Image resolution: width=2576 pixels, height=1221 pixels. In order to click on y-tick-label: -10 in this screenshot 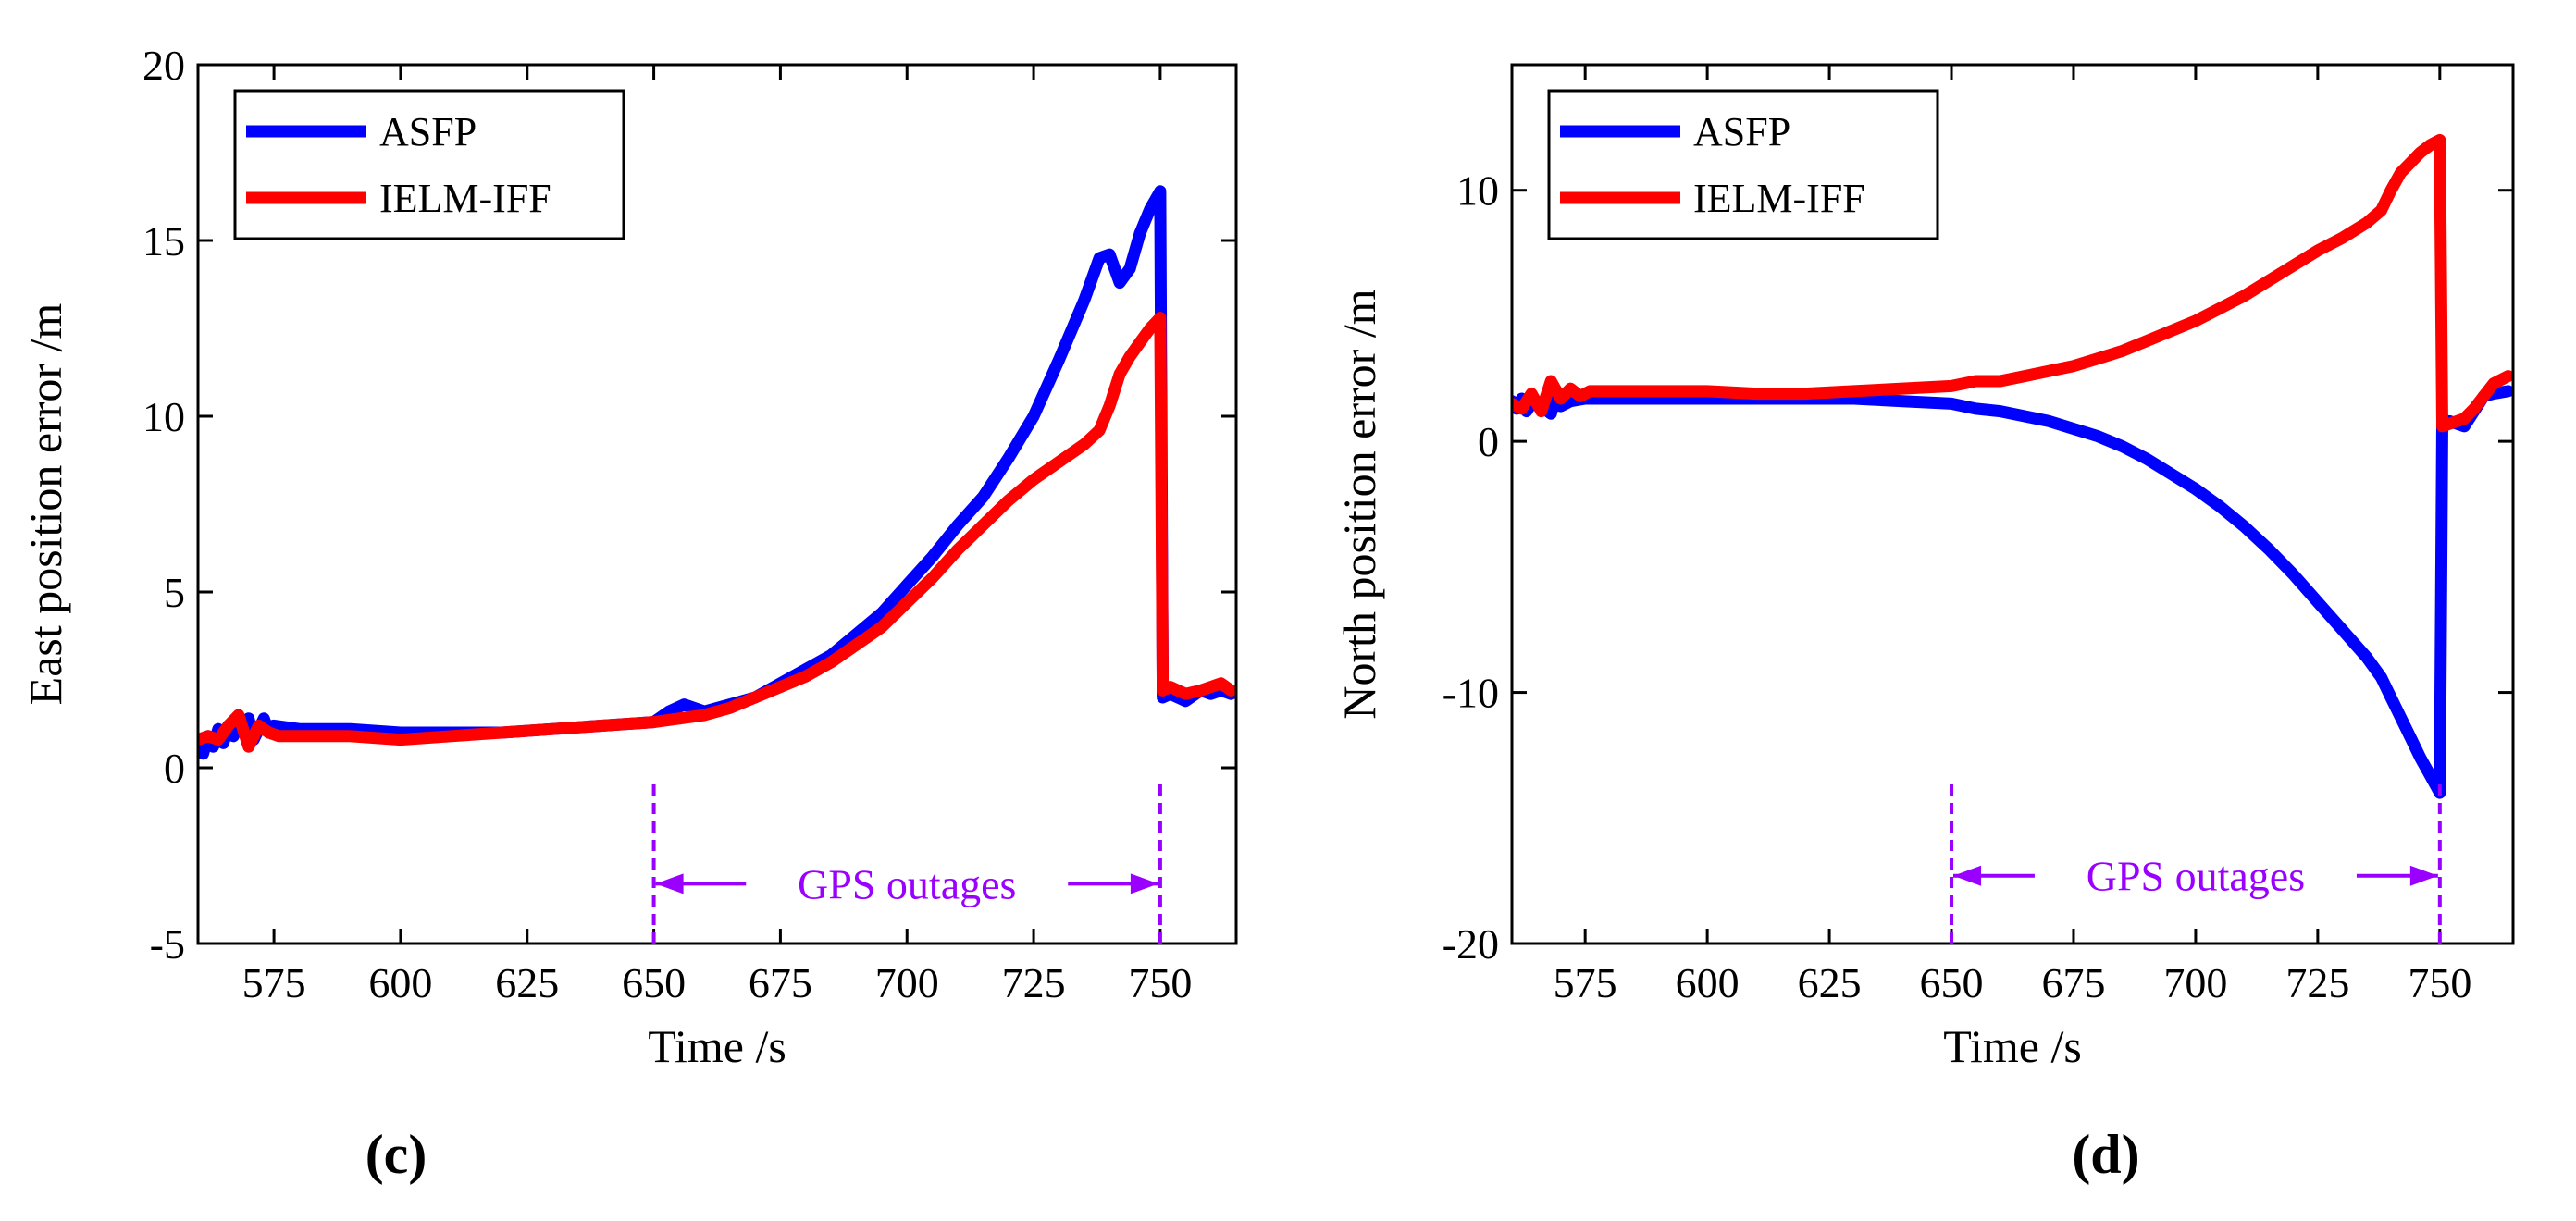, I will do `click(1471, 694)`.